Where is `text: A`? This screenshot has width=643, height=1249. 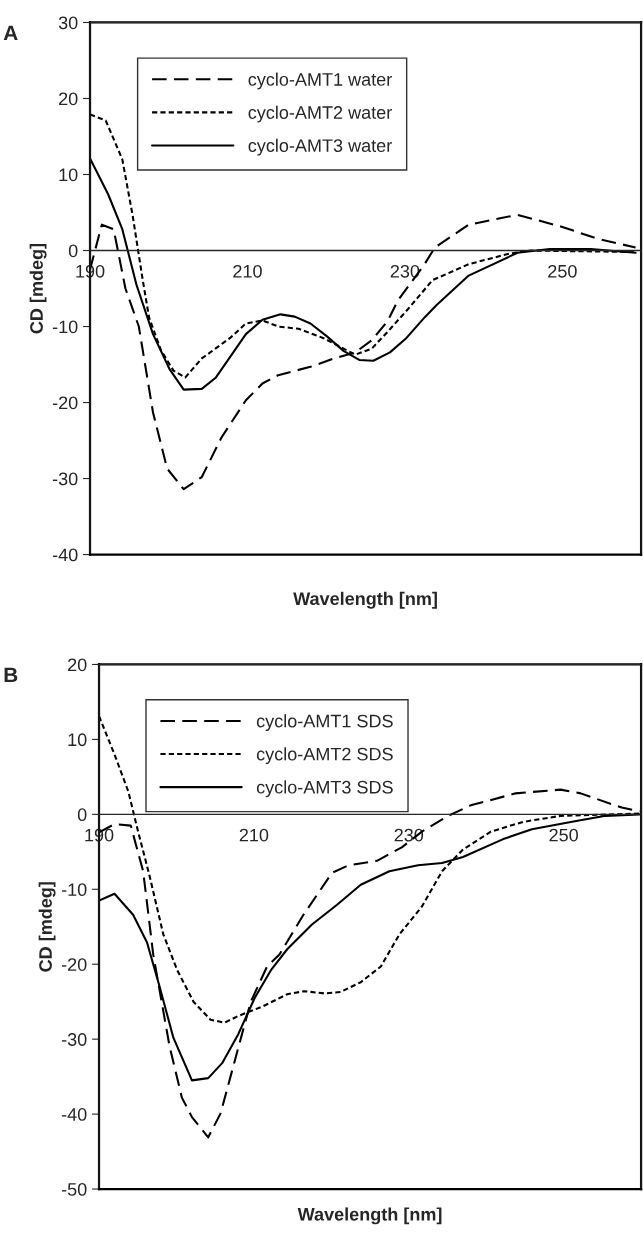 text: A is located at coordinates (10, 33).